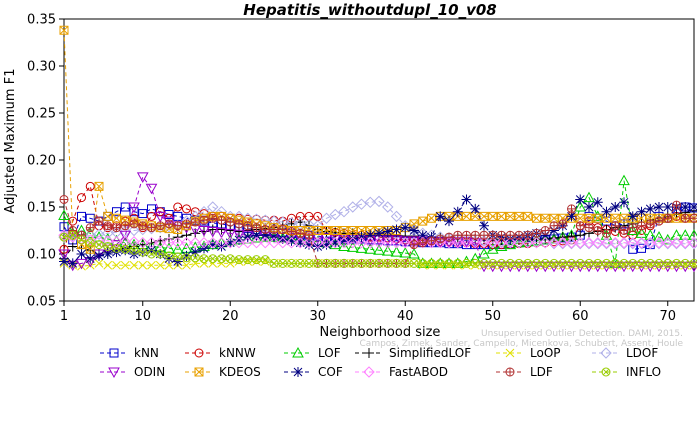 The width and height of the screenshot is (697, 434). What do you see at coordinates (186, 209) in the screenshot?
I see `data-point-knnw` at bounding box center [186, 209].